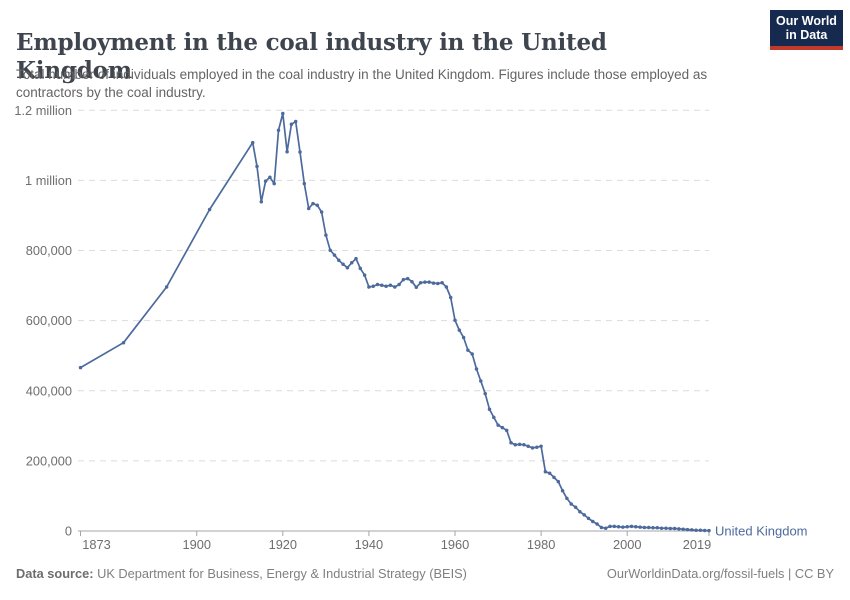 The image size is (850, 600). Describe the element at coordinates (49, 390) in the screenshot. I see `y-tick-label: 400,000` at that location.